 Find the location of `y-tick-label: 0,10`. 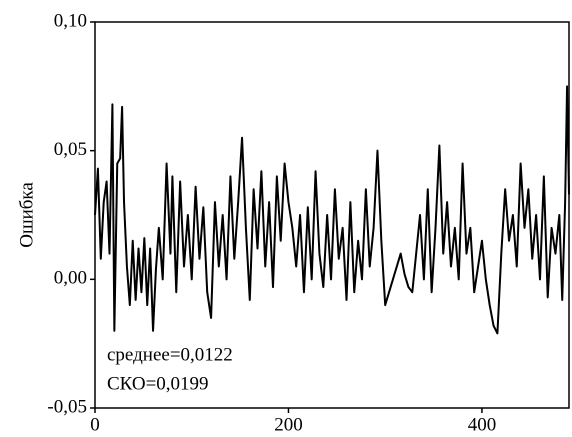

y-tick-label: 0,10 is located at coordinates (70, 20).